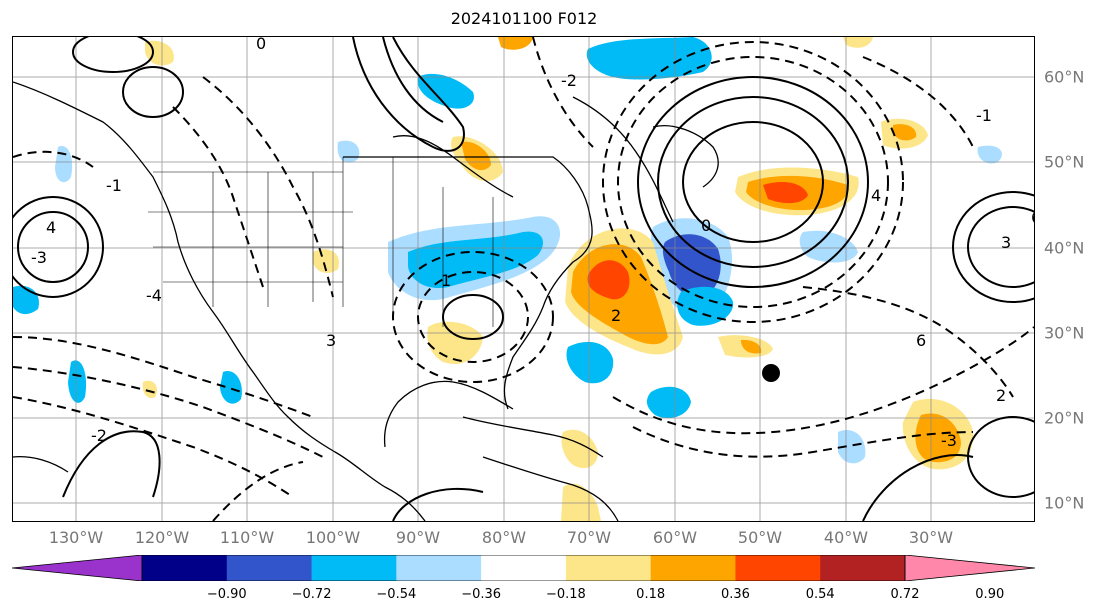 The width and height of the screenshot is (1105, 615). Describe the element at coordinates (446, 280) in the screenshot. I see `contour-label: 1` at that location.